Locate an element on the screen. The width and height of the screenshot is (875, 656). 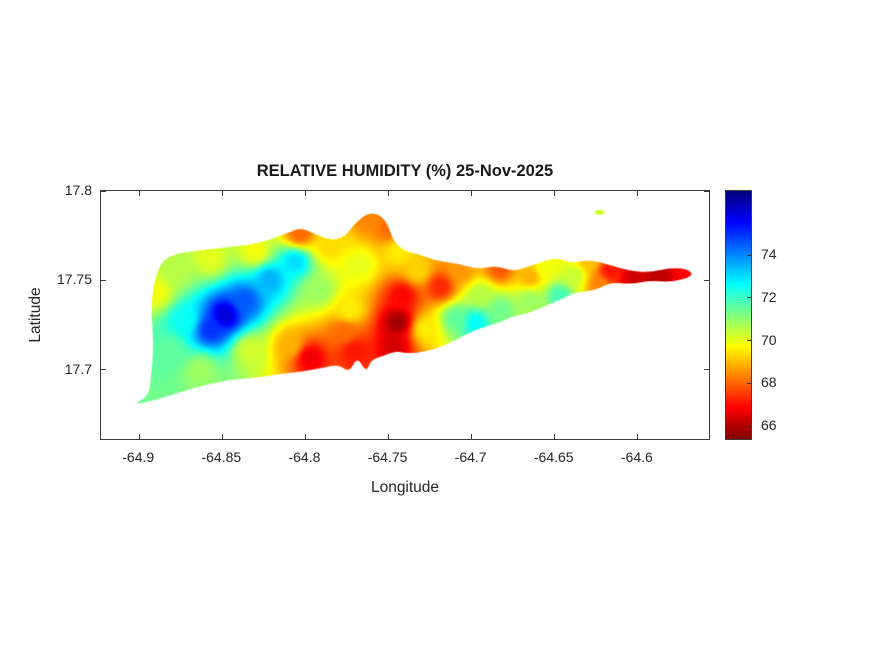
x-tick-label: -64.7 is located at coordinates (470, 457).